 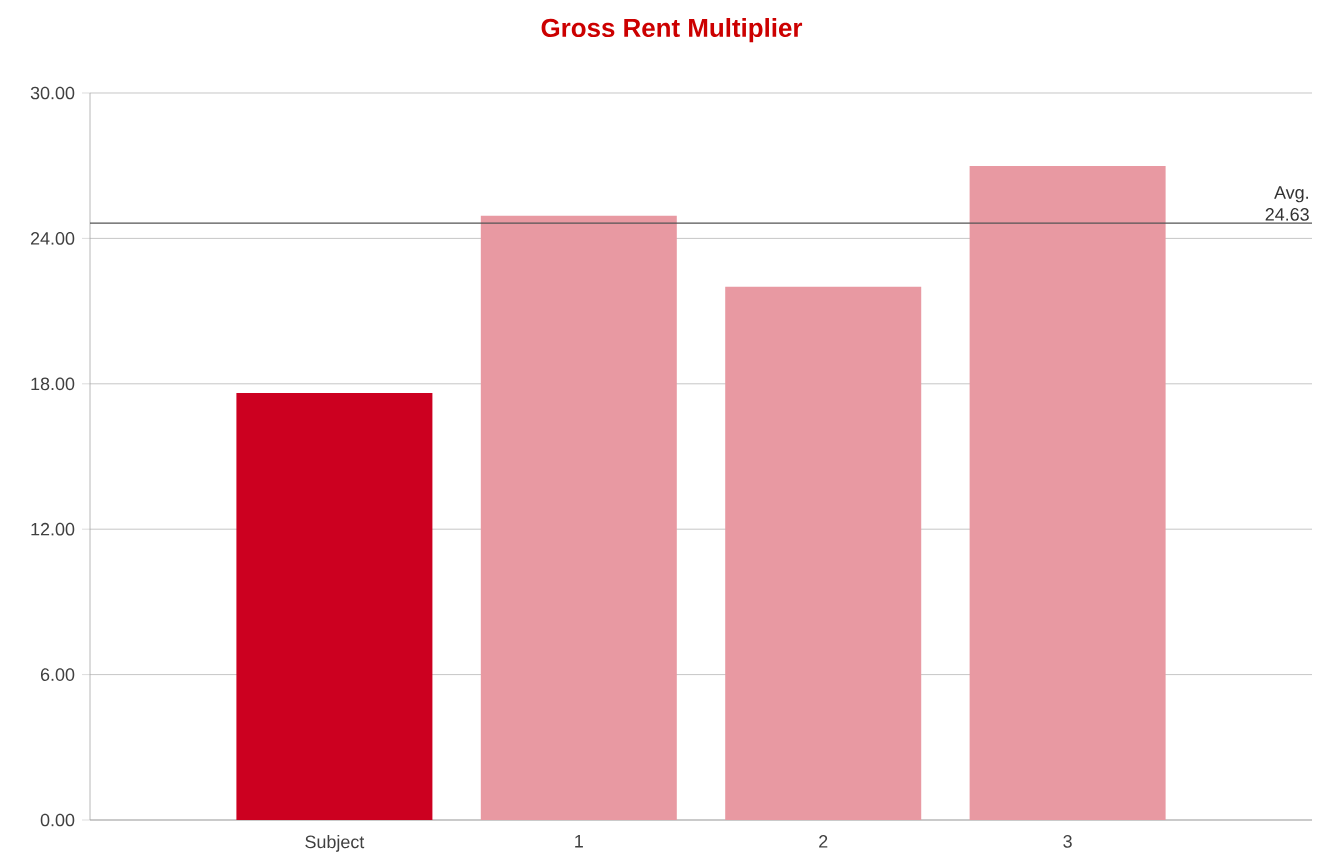 What do you see at coordinates (672, 30) in the screenshot?
I see `chart-title: Gross Rent Multiplier` at bounding box center [672, 30].